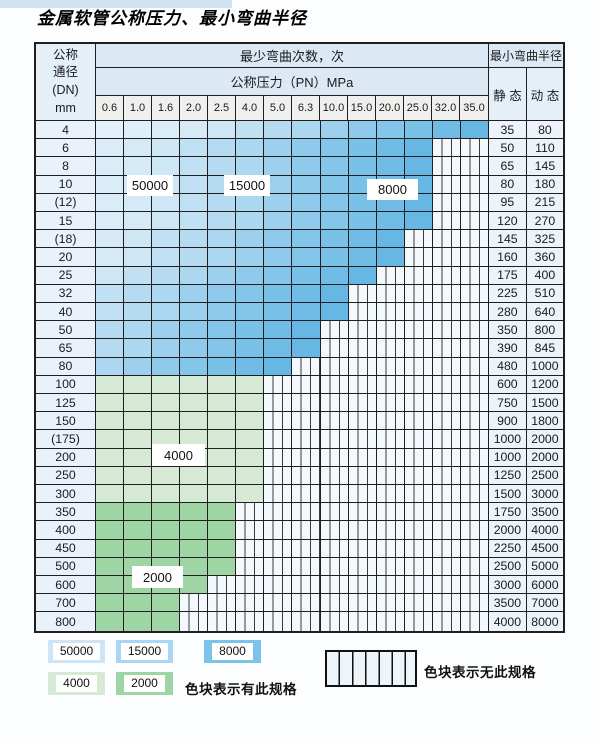 This screenshot has width=600, height=743. Describe the element at coordinates (544, 421) in the screenshot. I see `dynamic-radius-cell: 1800` at that location.